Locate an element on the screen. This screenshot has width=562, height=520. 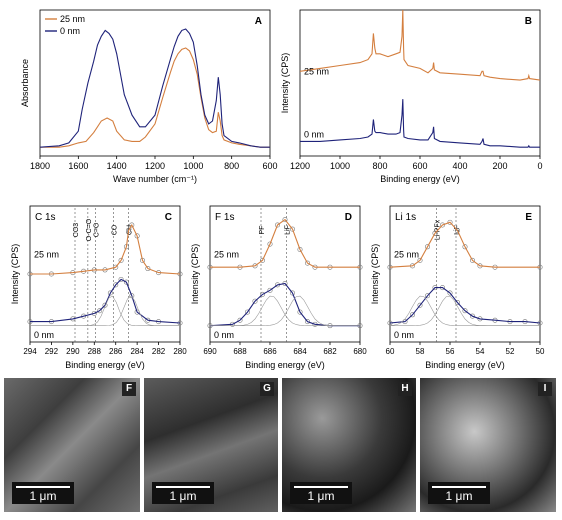
panel-b-xtick-label: 1200 is located at coordinates (300, 166).